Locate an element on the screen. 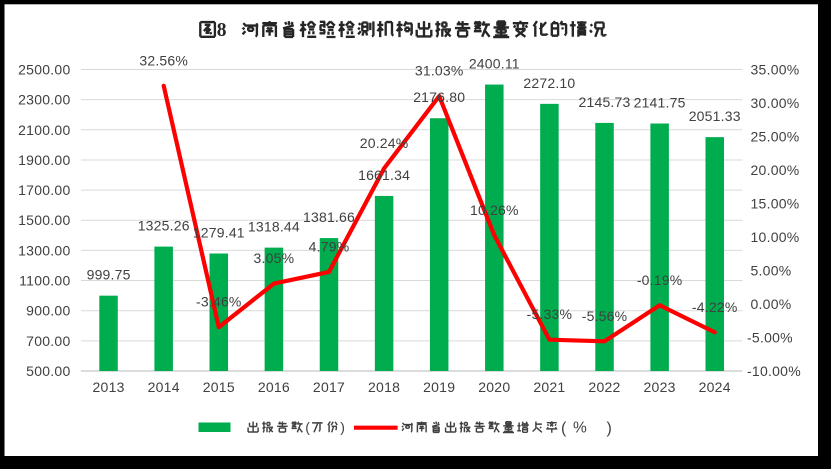 The image size is (831, 469). svg-text: 2051.33 is located at coordinates (715, 116).